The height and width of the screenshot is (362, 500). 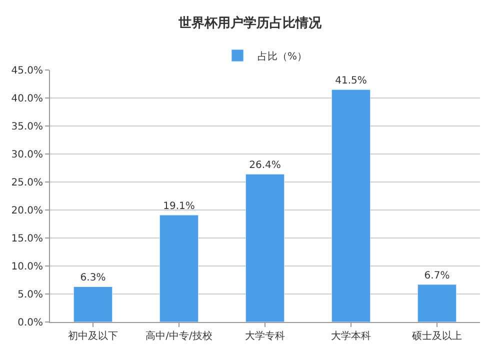 What do you see at coordinates (27, 71) in the screenshot?
I see `y-tick-label: 45.0%` at bounding box center [27, 71].